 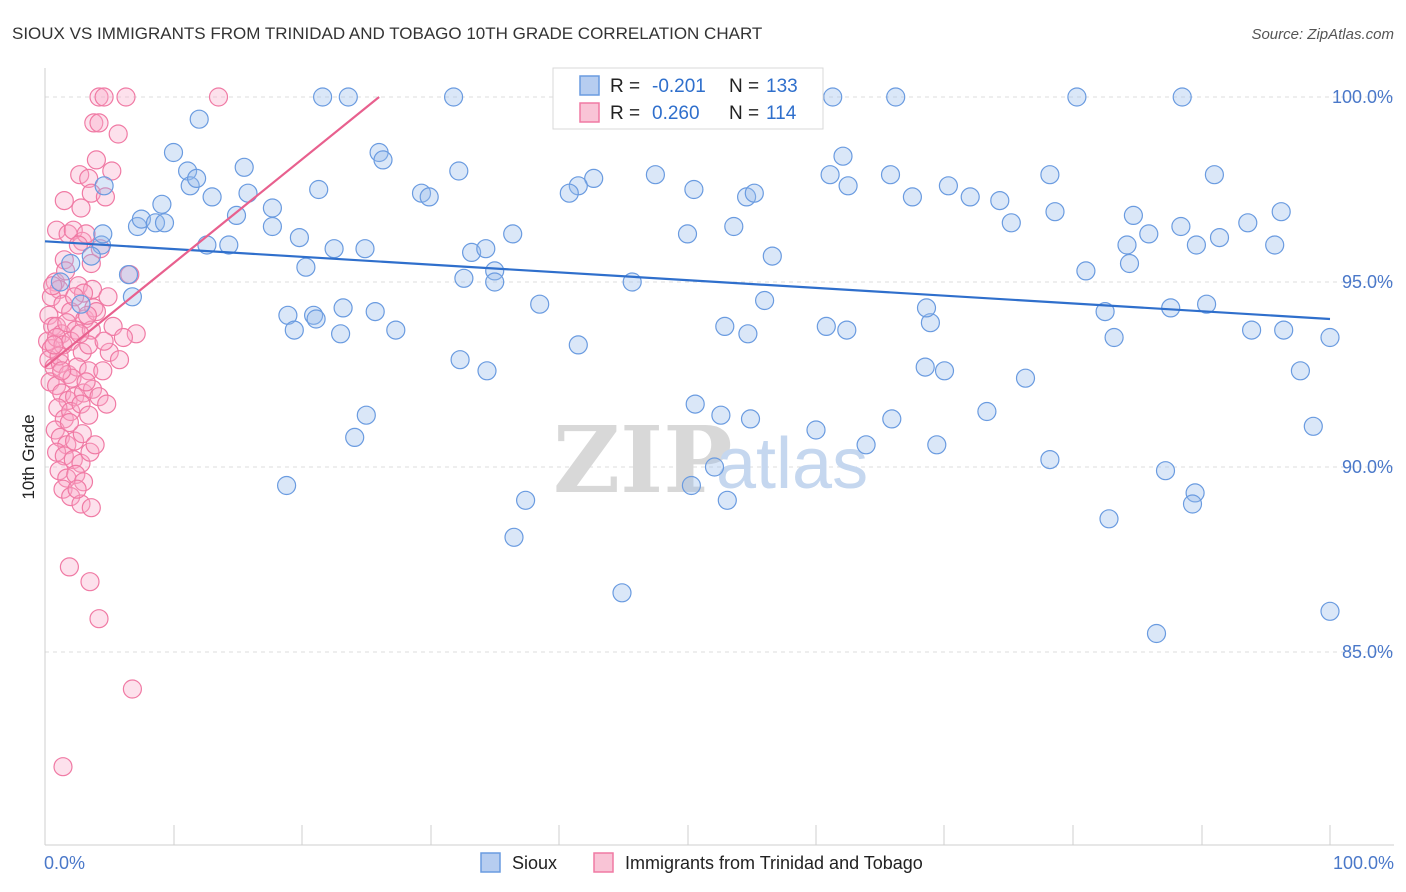 I want to click on watermark-zip: ZIP, so click(x=642, y=460).